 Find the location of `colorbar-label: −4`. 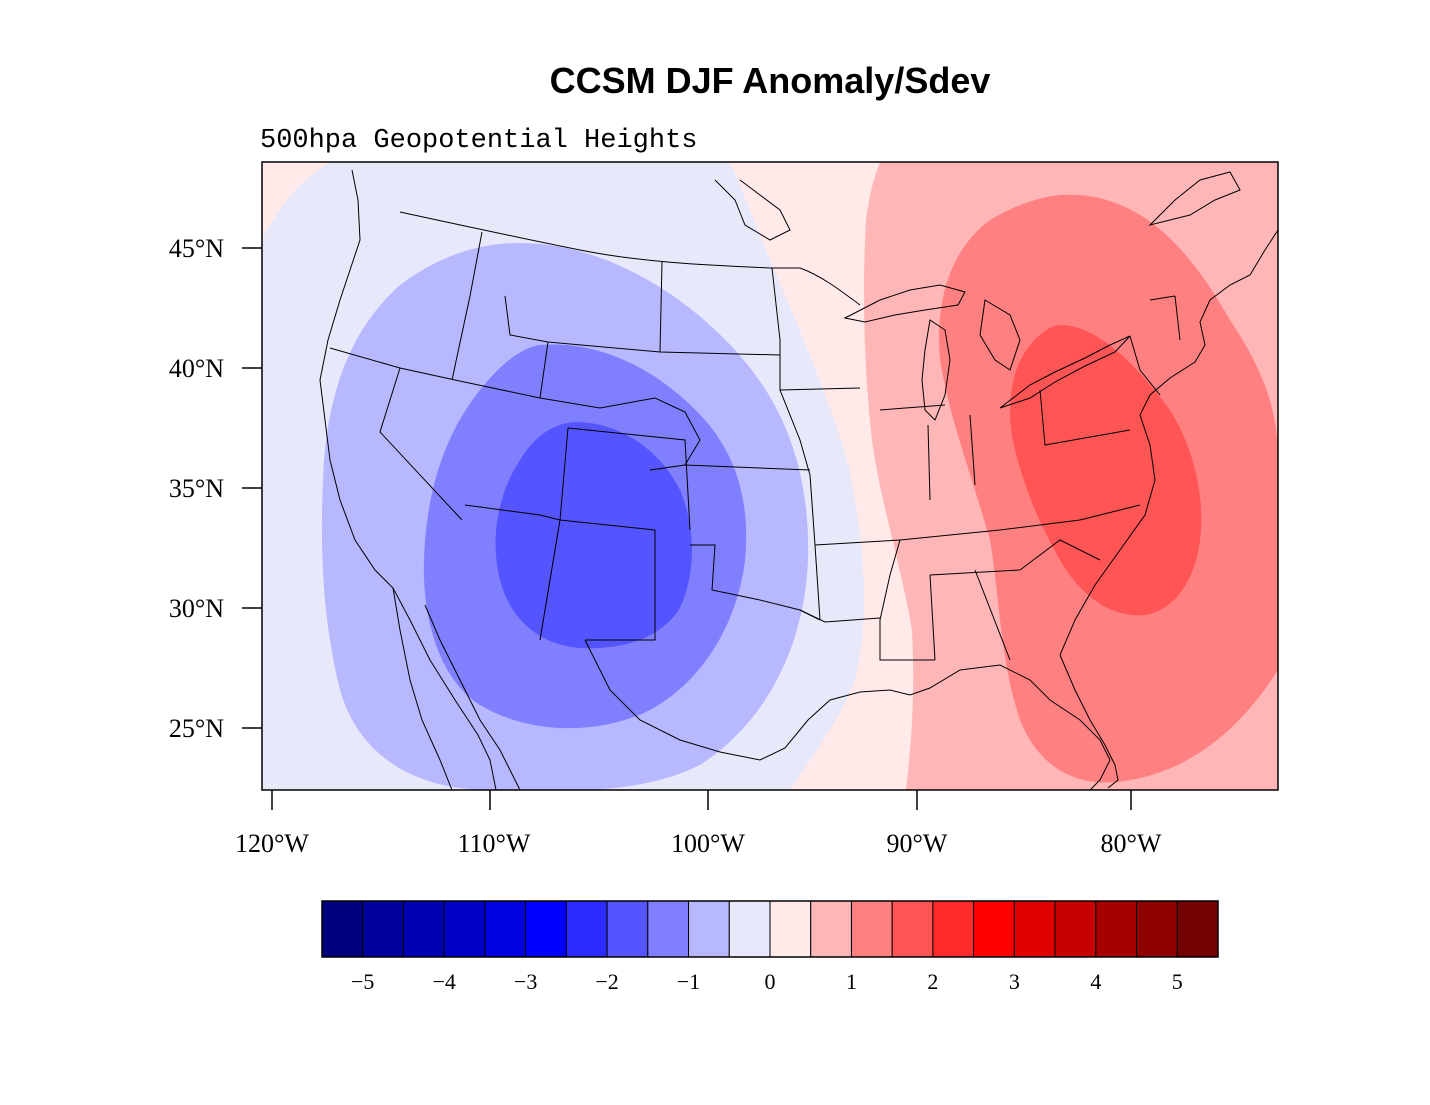

colorbar-label: −4 is located at coordinates (443, 981).